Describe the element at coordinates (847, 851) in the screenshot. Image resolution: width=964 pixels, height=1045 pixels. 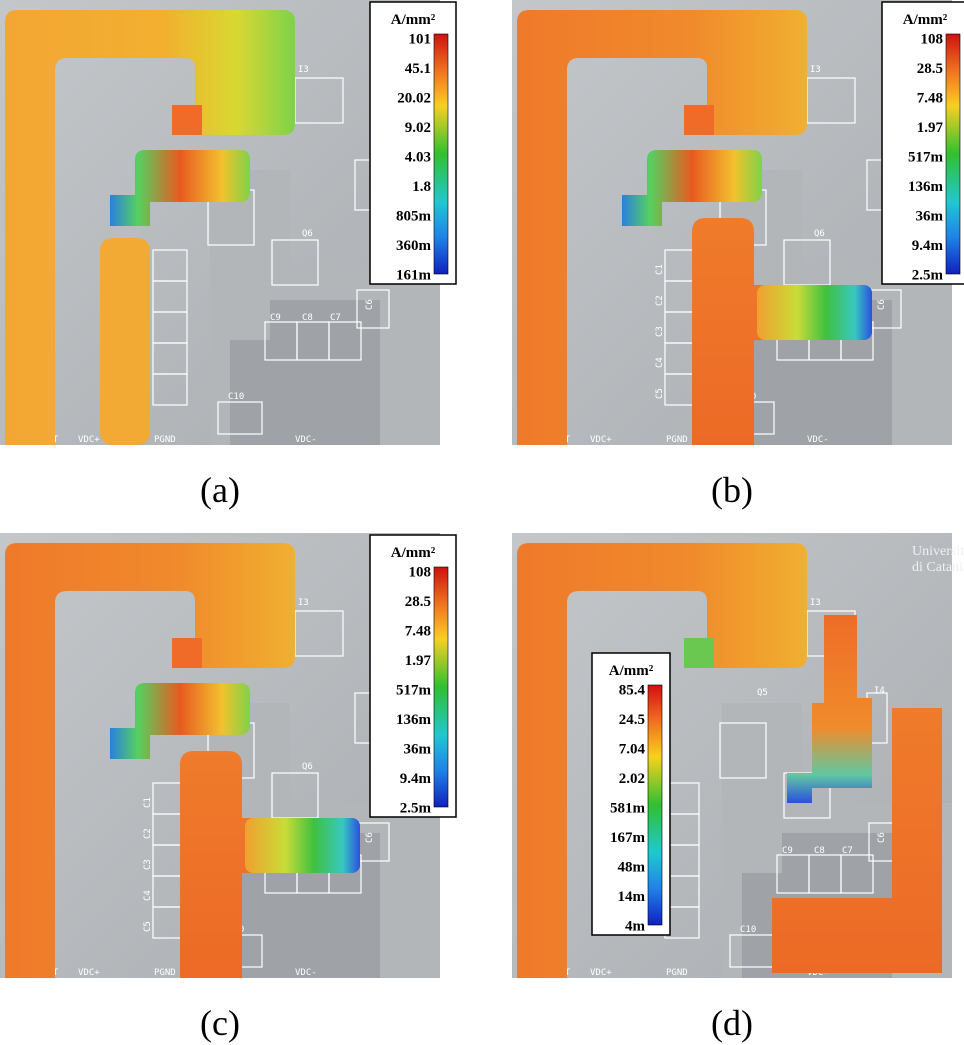
I see `silkscreen-label: C7` at that location.